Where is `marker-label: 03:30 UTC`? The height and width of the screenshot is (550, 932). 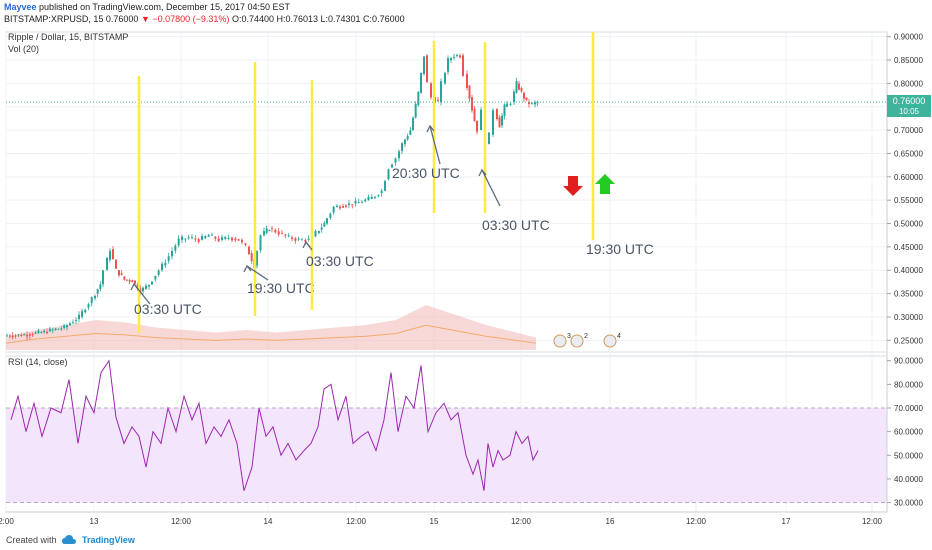 marker-label: 03:30 UTC is located at coordinates (168, 309).